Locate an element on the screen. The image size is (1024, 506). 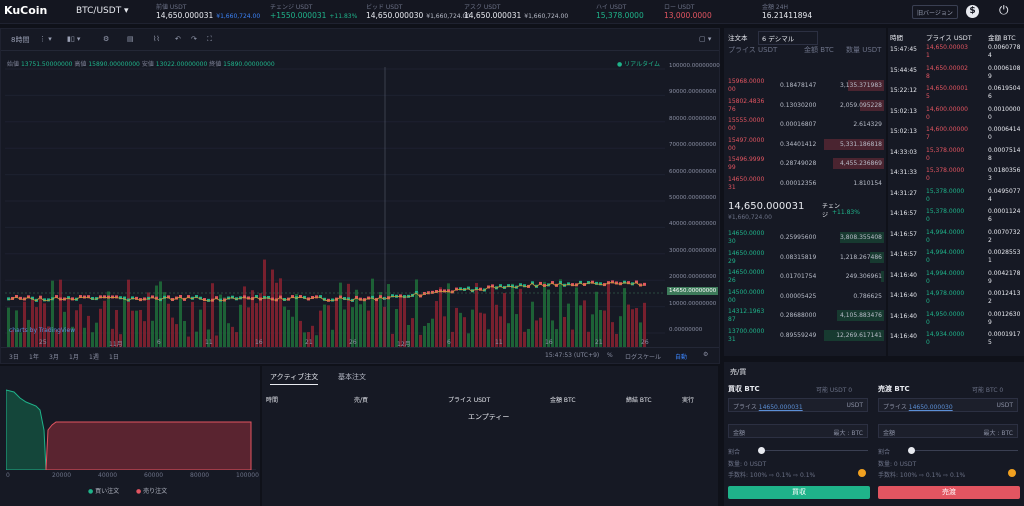
tradingview-credit: charts by TradingView is located at coordinates (42, 330).